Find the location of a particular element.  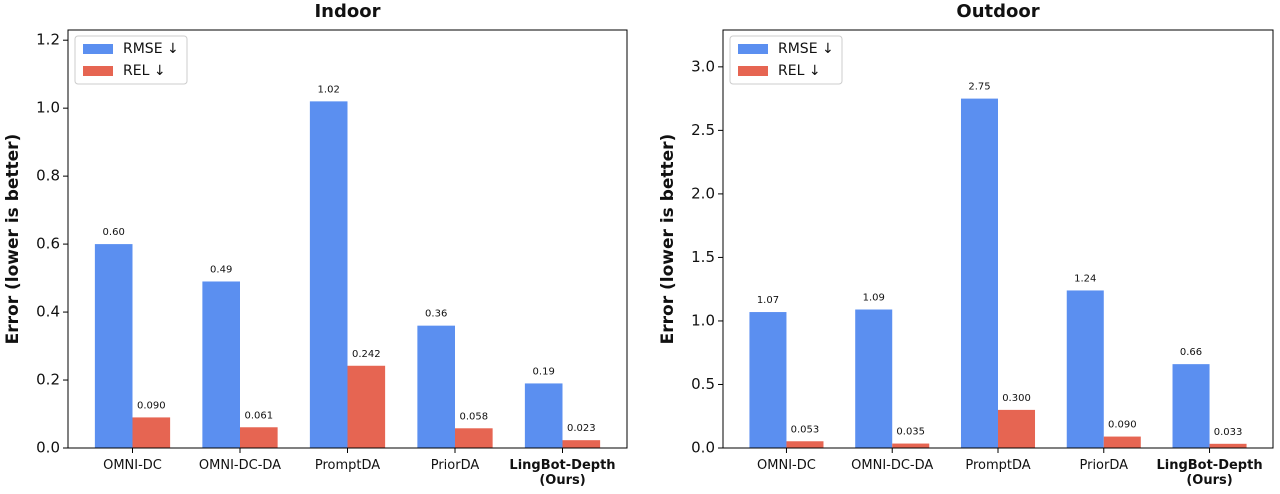

y-tick-label: 3.0 is located at coordinates (703, 66).